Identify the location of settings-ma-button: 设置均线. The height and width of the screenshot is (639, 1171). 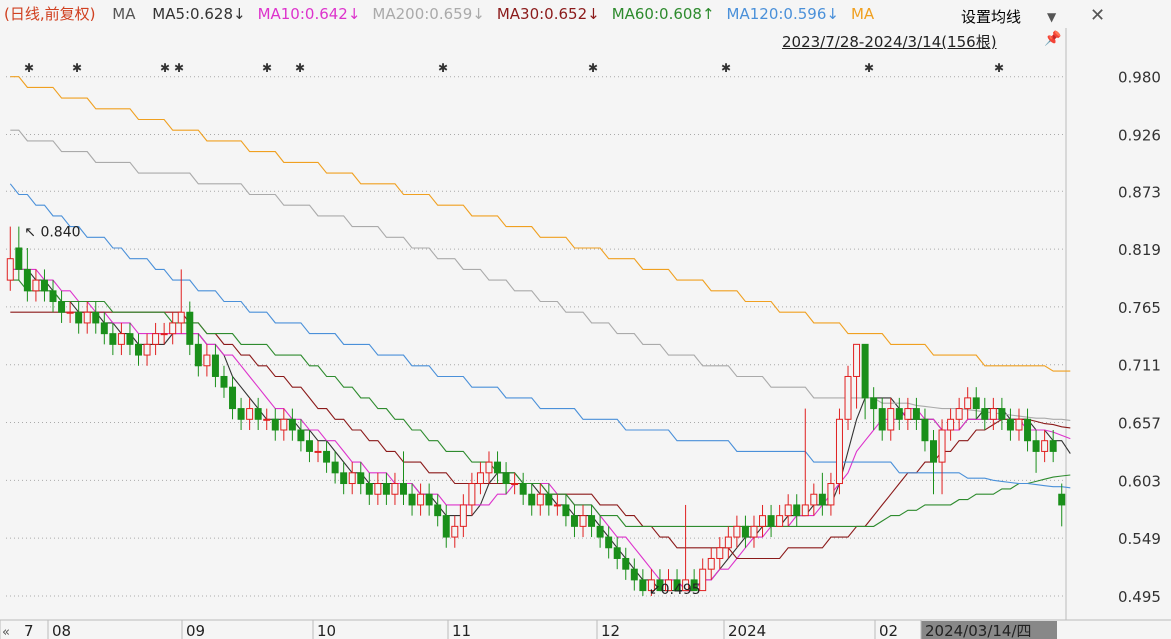
(991, 17).